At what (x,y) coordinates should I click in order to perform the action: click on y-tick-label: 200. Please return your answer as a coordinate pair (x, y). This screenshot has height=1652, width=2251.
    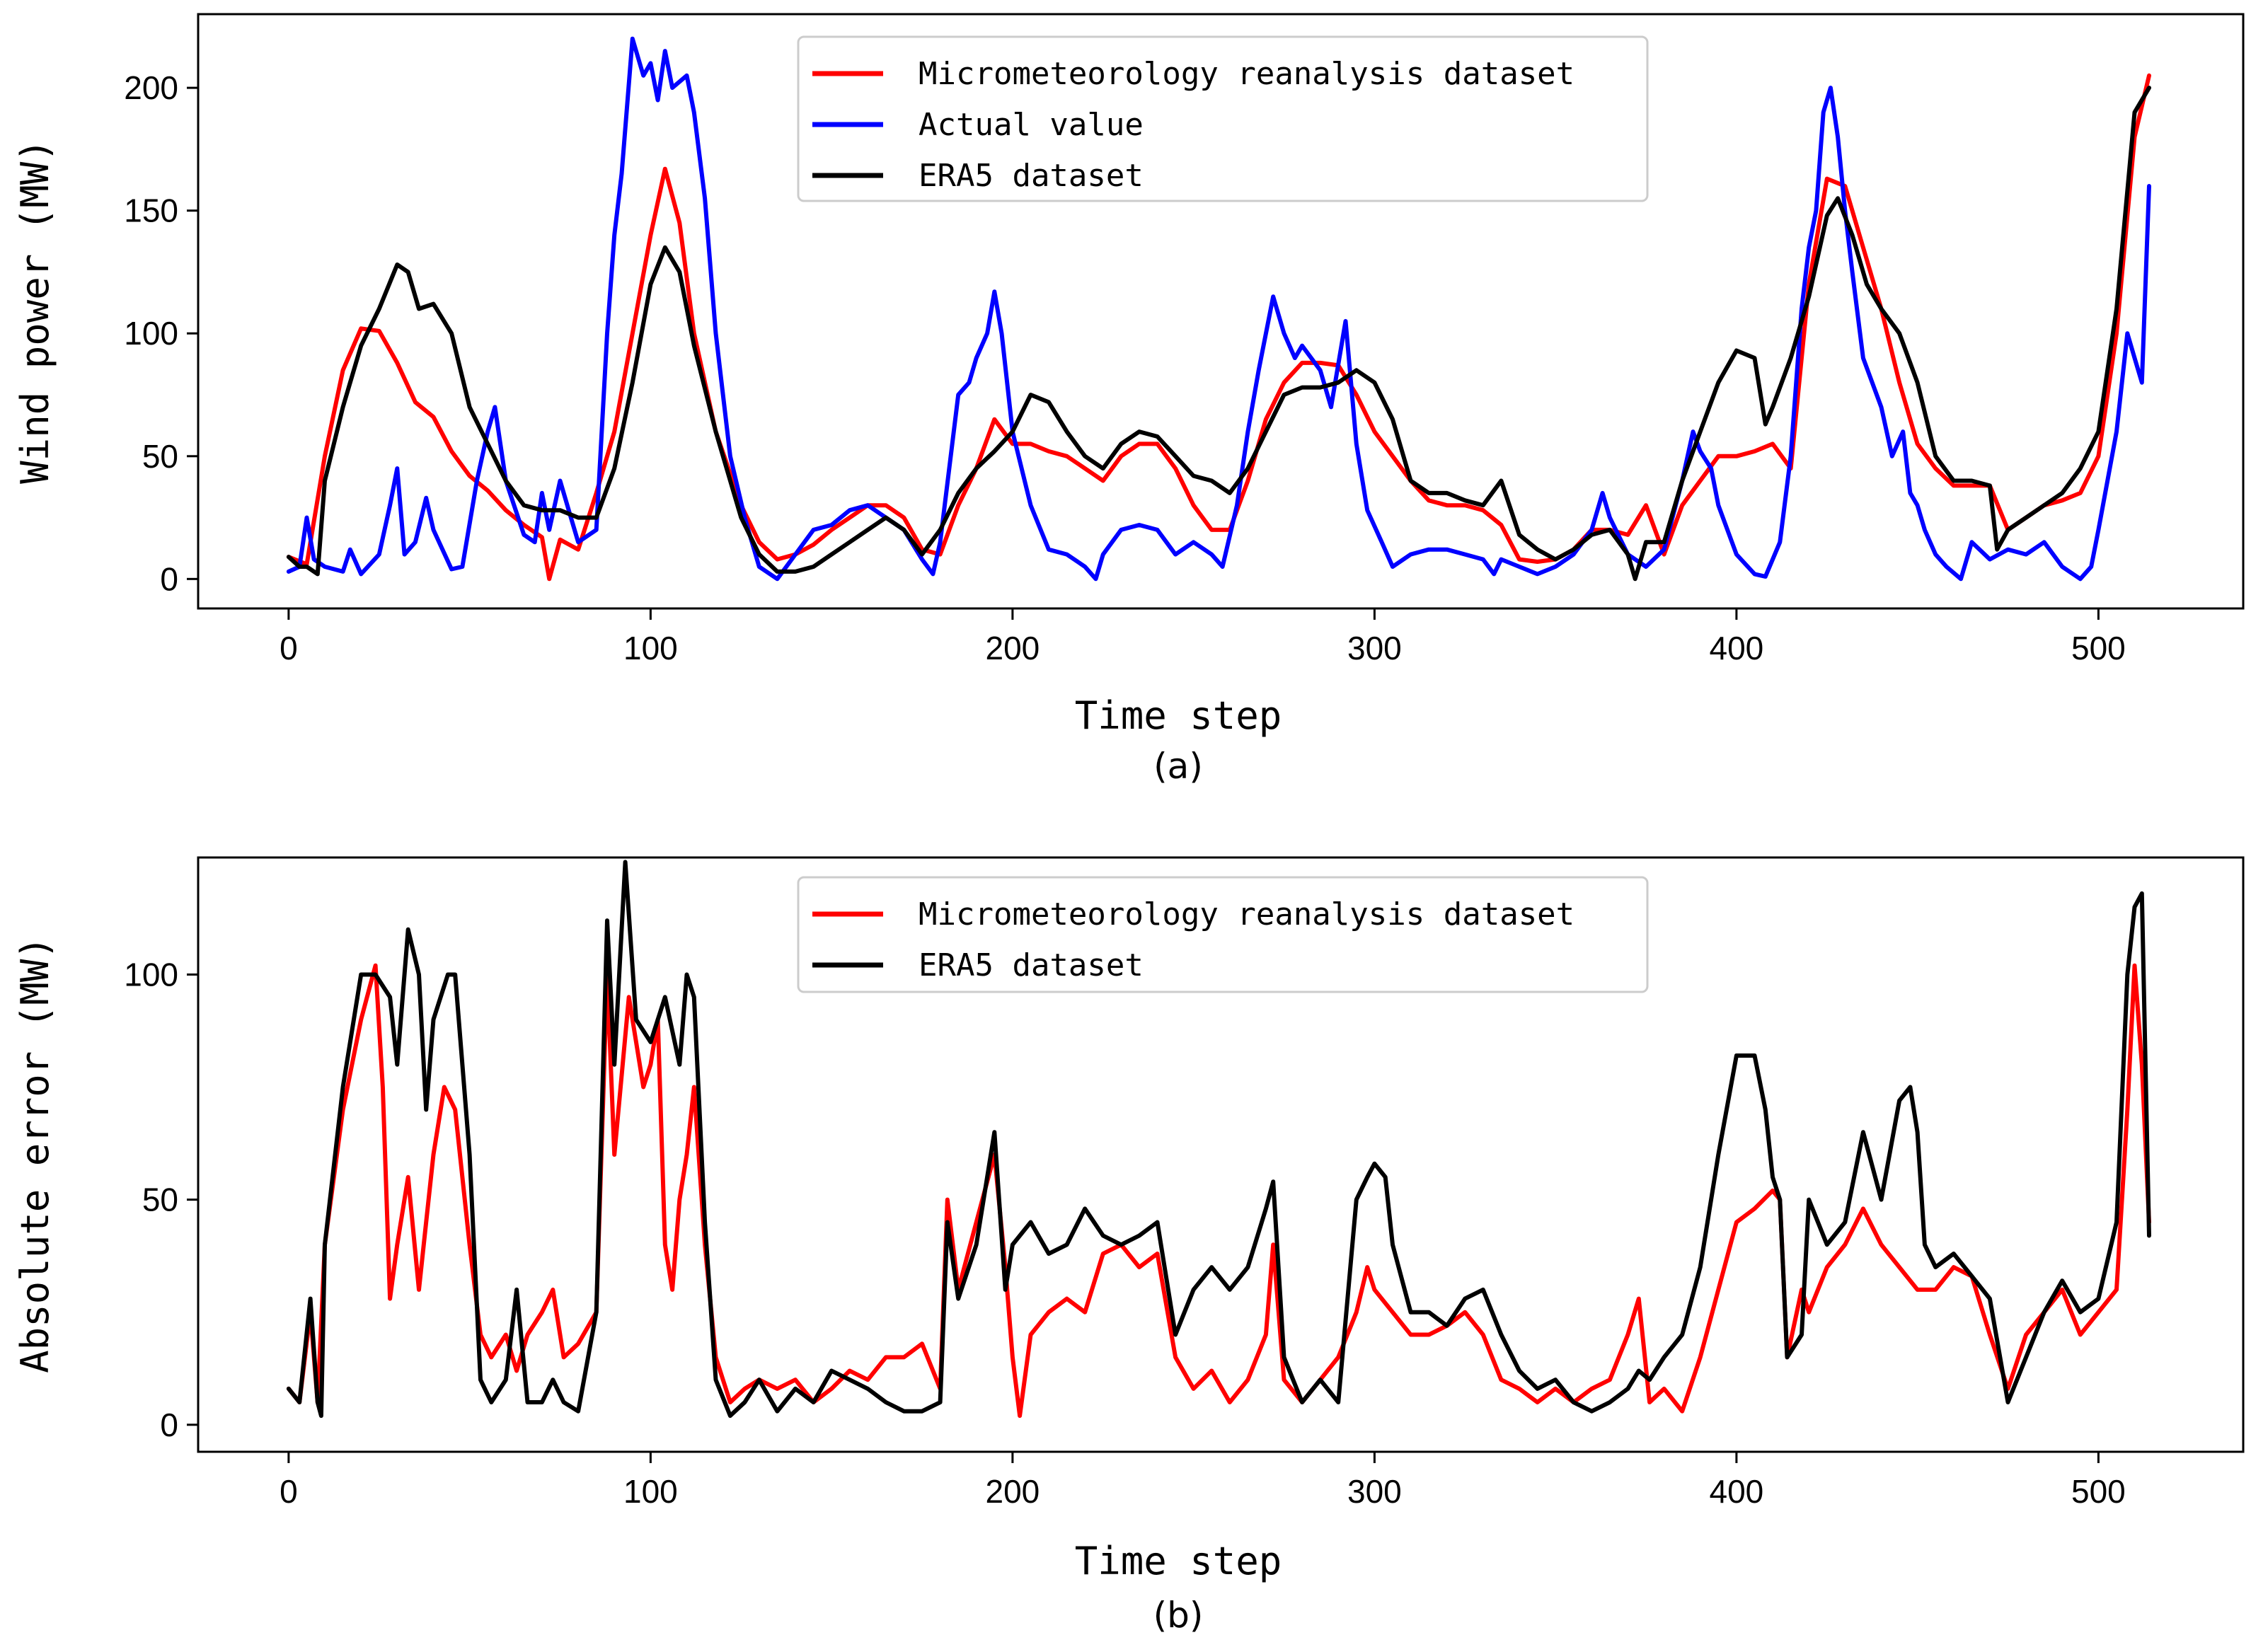
    Looking at the image, I should click on (151, 88).